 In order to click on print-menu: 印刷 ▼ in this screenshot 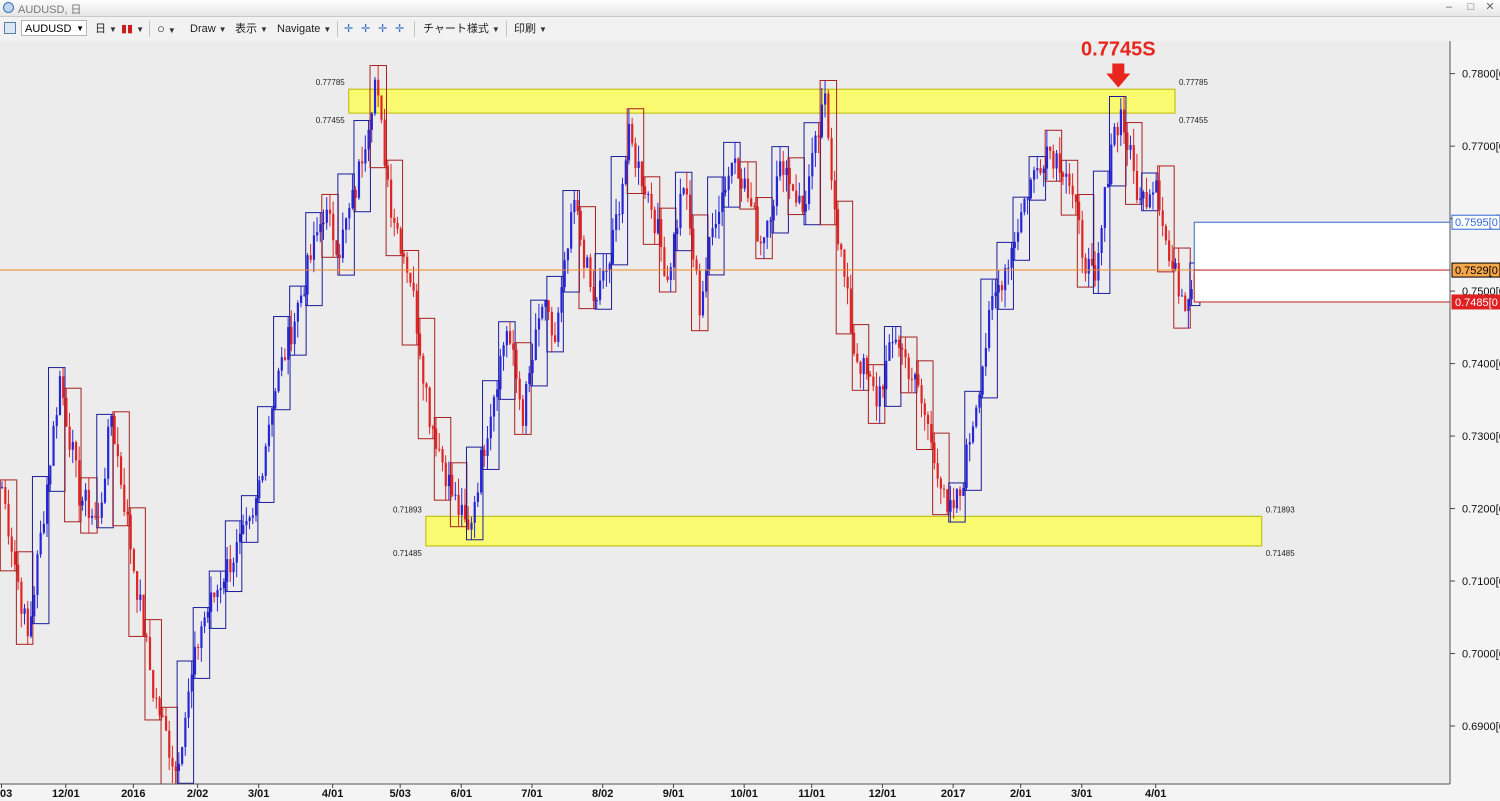, I will do `click(530, 29)`.